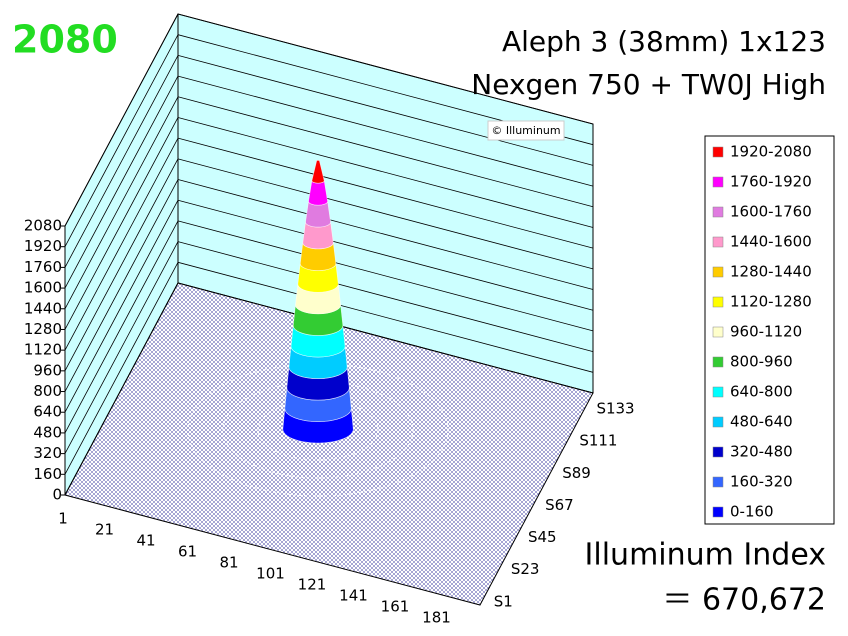 The width and height of the screenshot is (848, 636). Describe the element at coordinates (615, 409) in the screenshot. I see `y-tick-label: S133` at that location.